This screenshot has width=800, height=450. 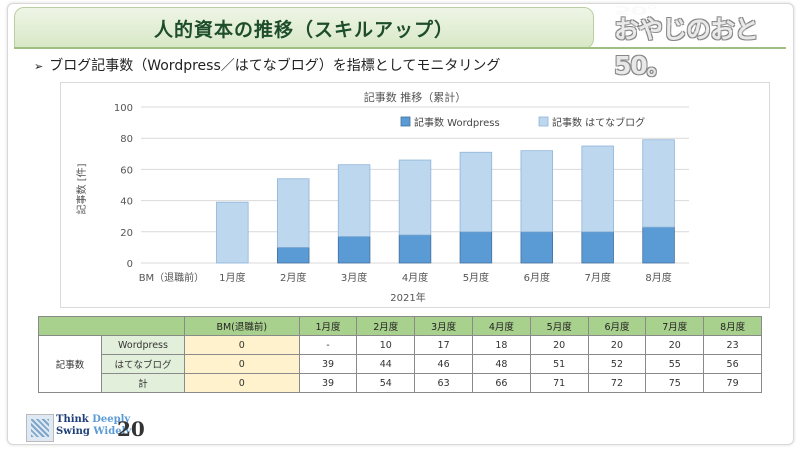 I want to click on table-cell: 66, so click(x=501, y=383).